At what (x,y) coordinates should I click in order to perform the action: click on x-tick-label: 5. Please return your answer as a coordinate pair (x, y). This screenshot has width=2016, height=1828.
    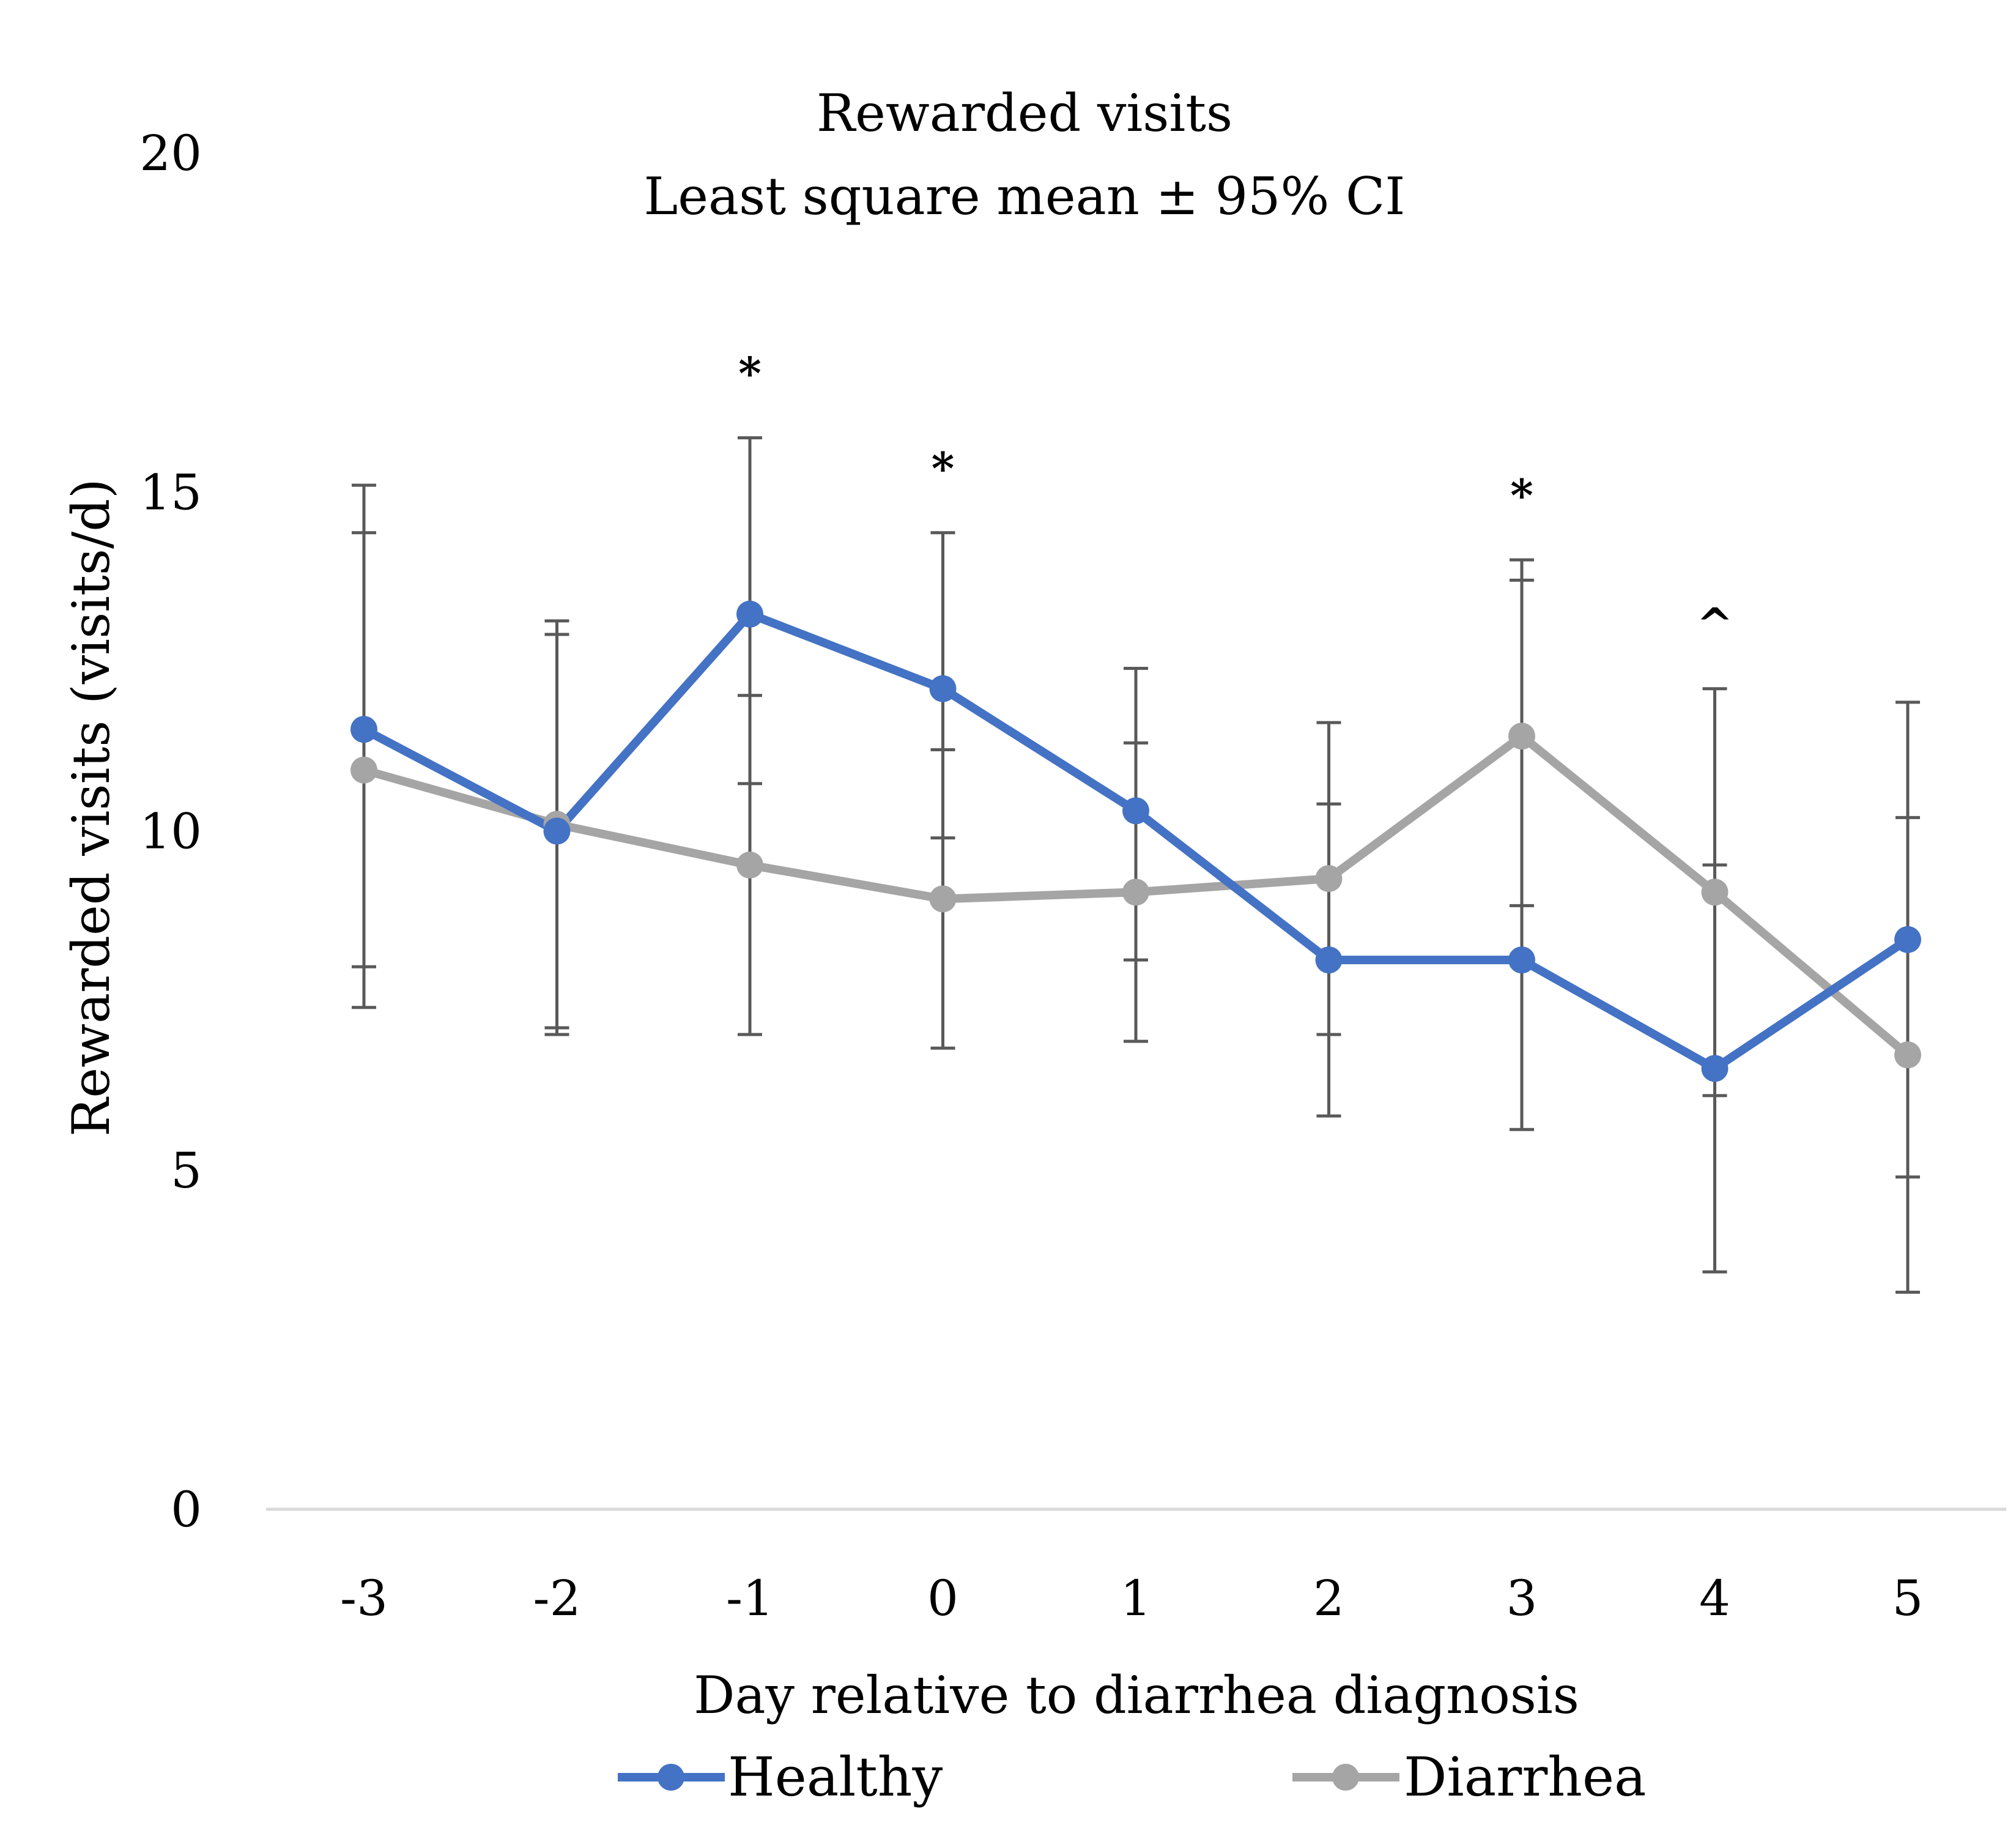
    Looking at the image, I should click on (1908, 1598).